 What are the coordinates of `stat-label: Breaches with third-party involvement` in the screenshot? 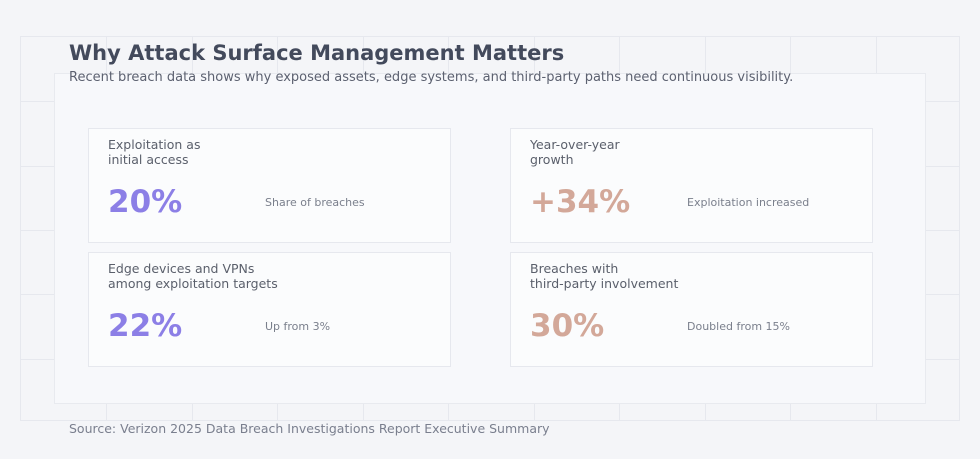 It's located at (604, 276).